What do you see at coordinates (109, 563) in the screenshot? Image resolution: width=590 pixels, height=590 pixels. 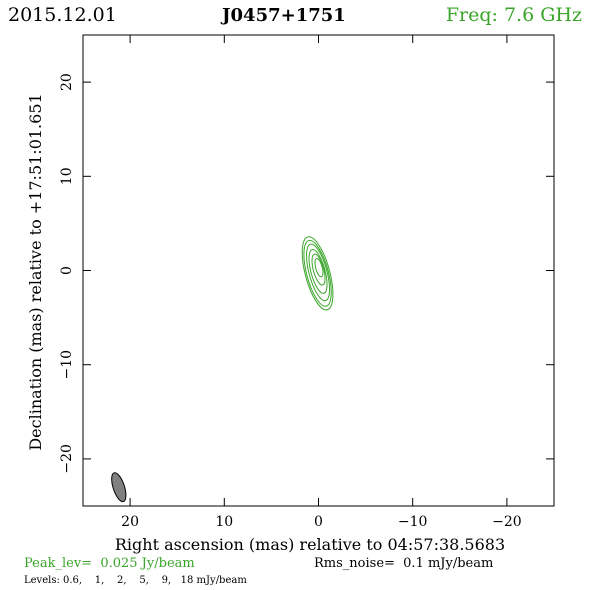 I see `peak-level: Peak_lev= 0.025 Jy/beam` at bounding box center [109, 563].